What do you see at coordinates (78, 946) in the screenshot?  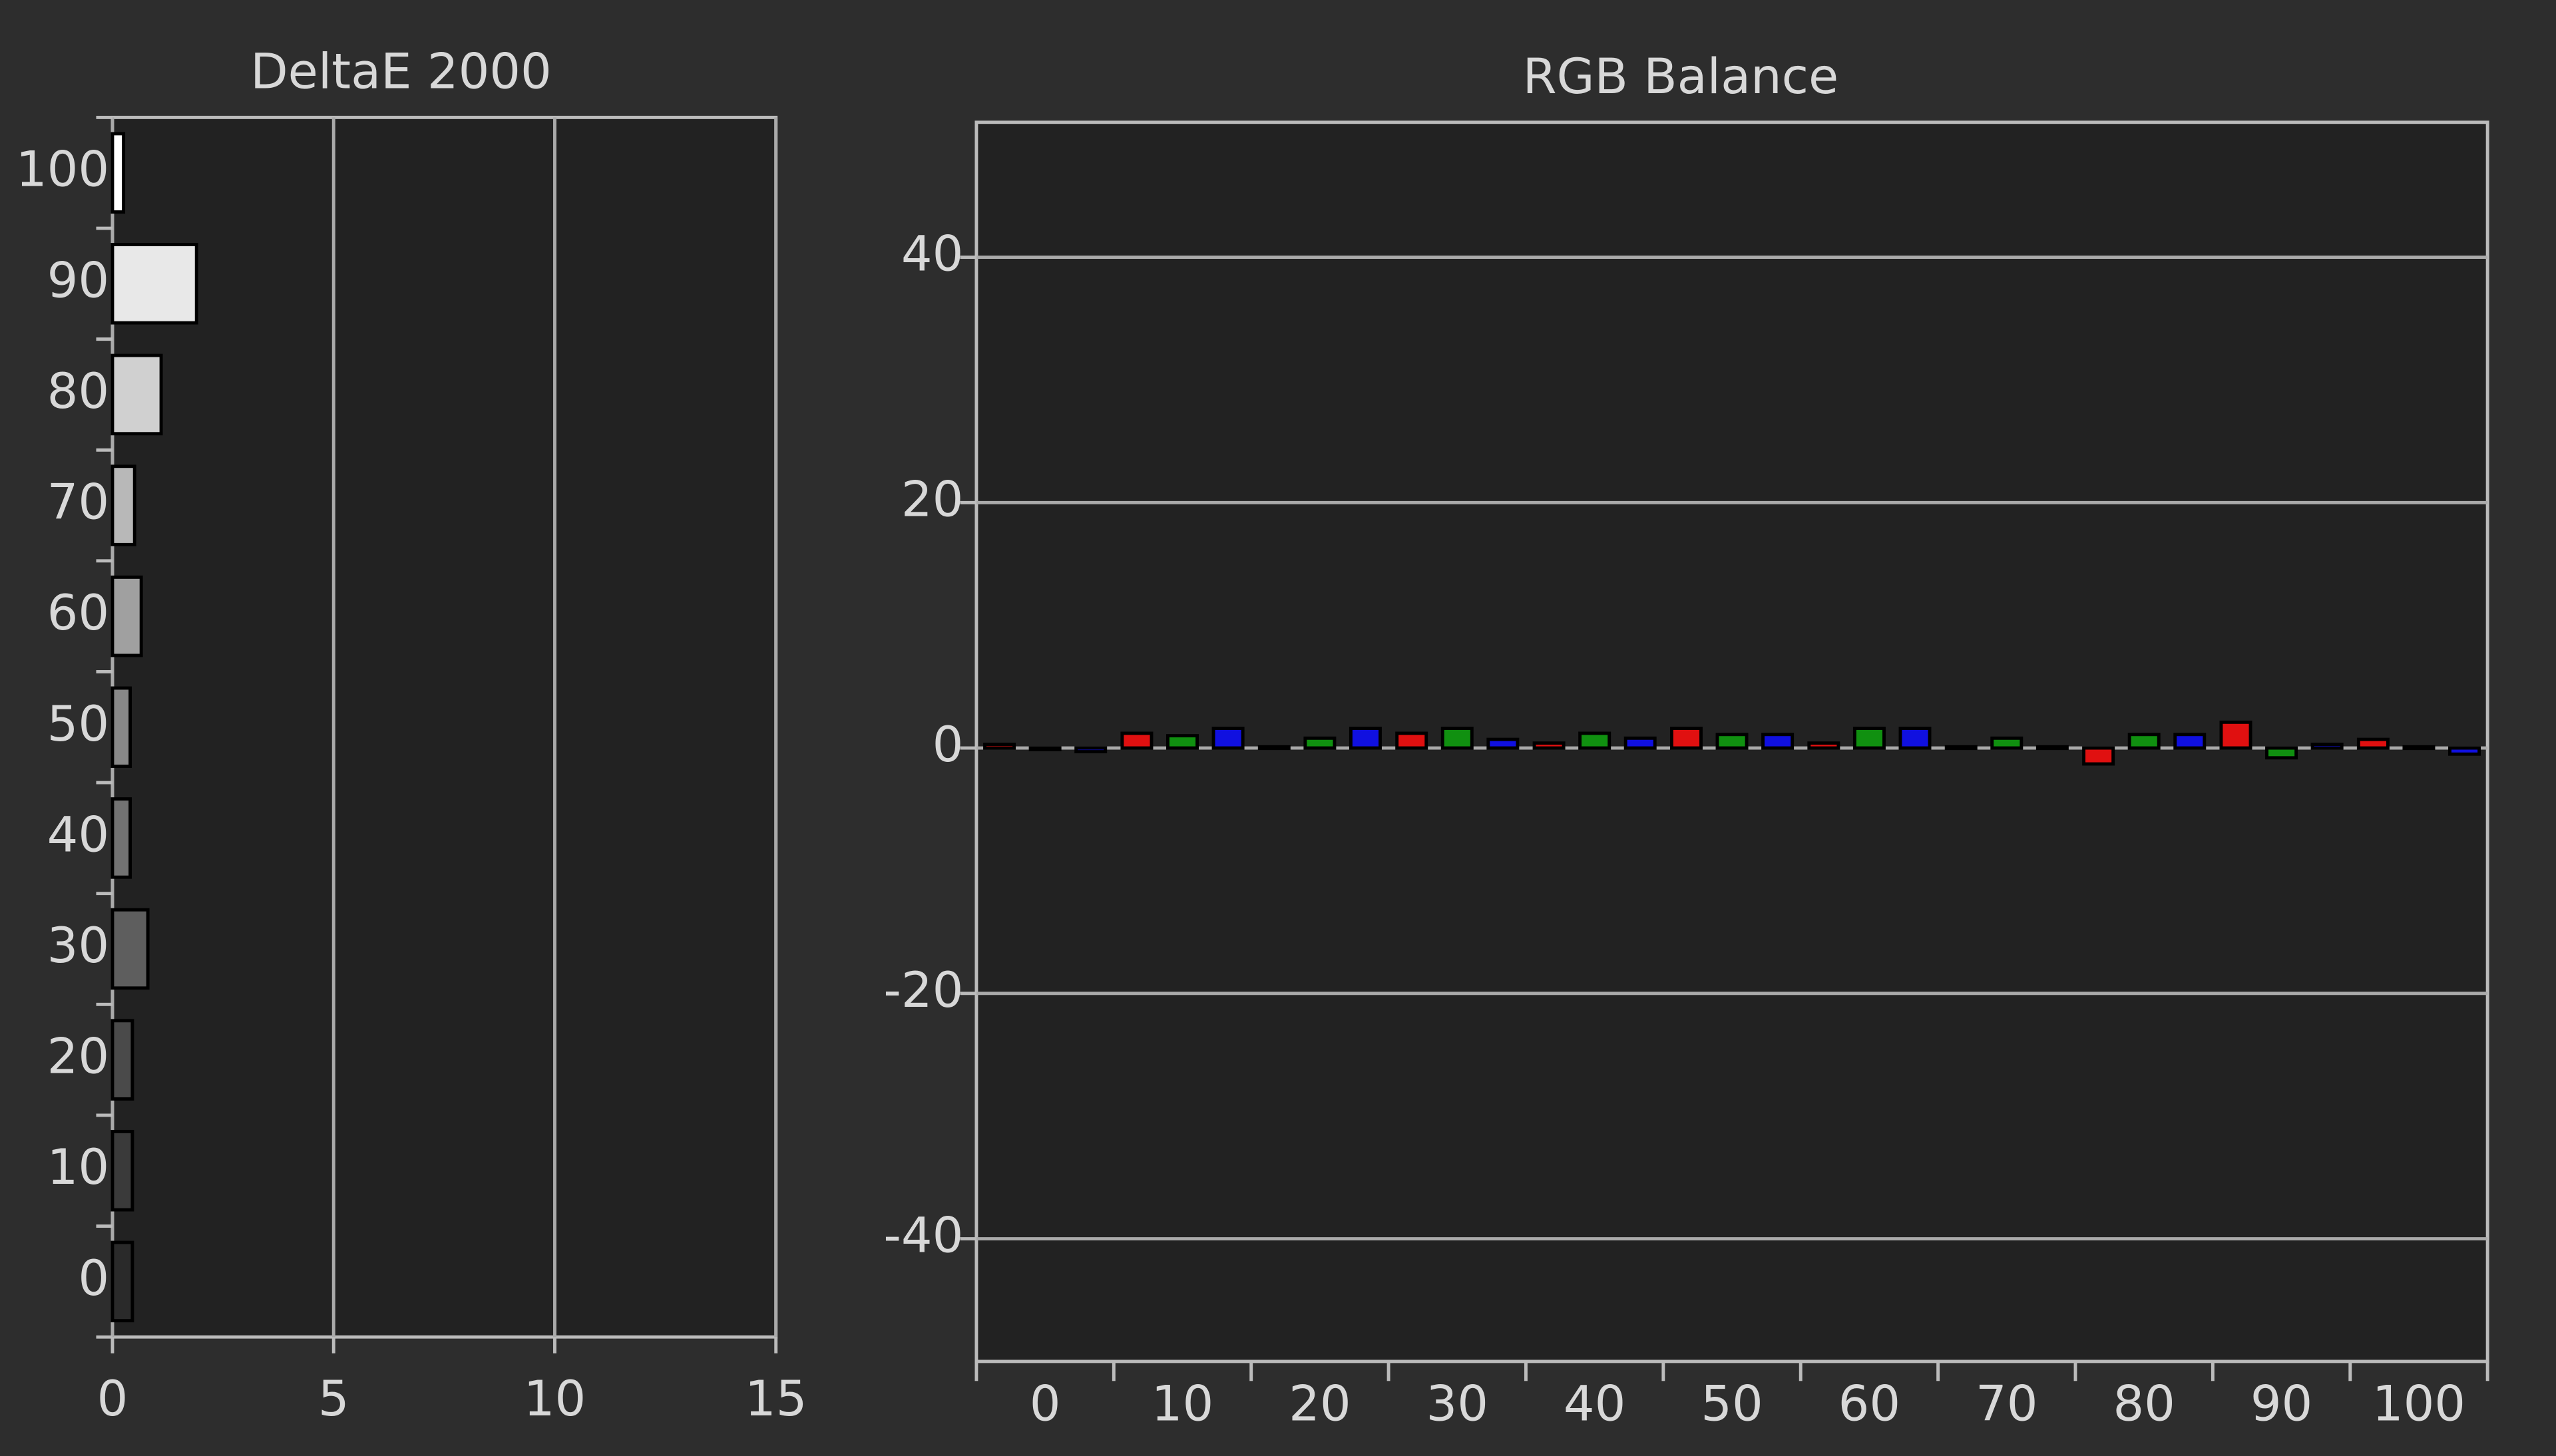 I see `y-tick-label: 30` at bounding box center [78, 946].